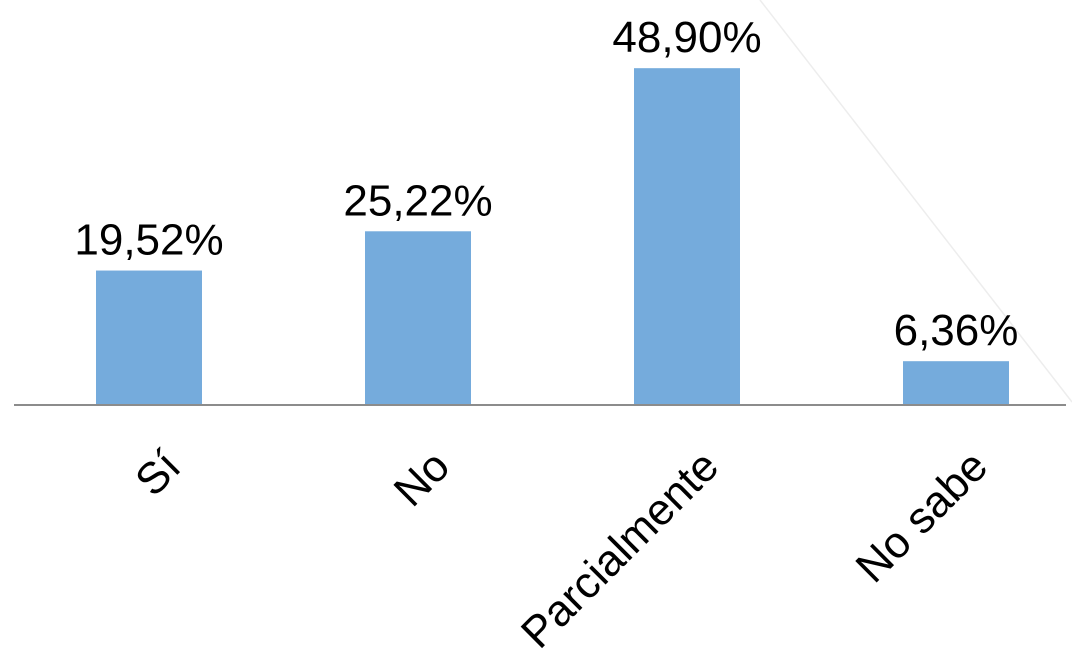 This screenshot has width=1072, height=658. Describe the element at coordinates (422, 478) in the screenshot. I see `tick-label-no: No` at that location.